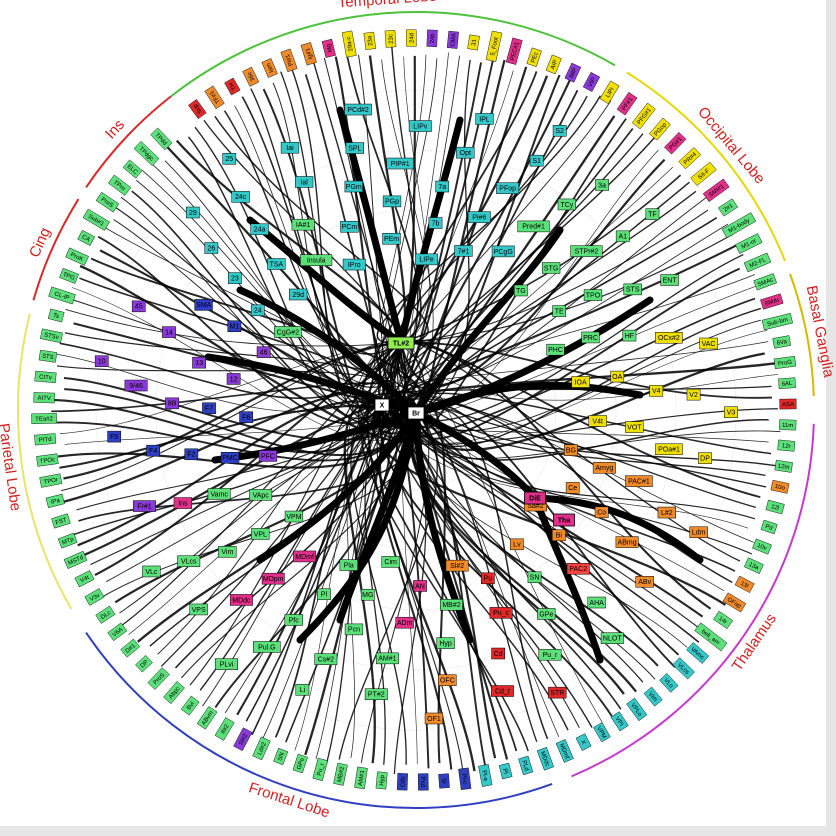 The height and width of the screenshot is (836, 836). Describe the element at coordinates (319, 720) in the screenshot. I see `region-arc-frontal-lobe` at that location.